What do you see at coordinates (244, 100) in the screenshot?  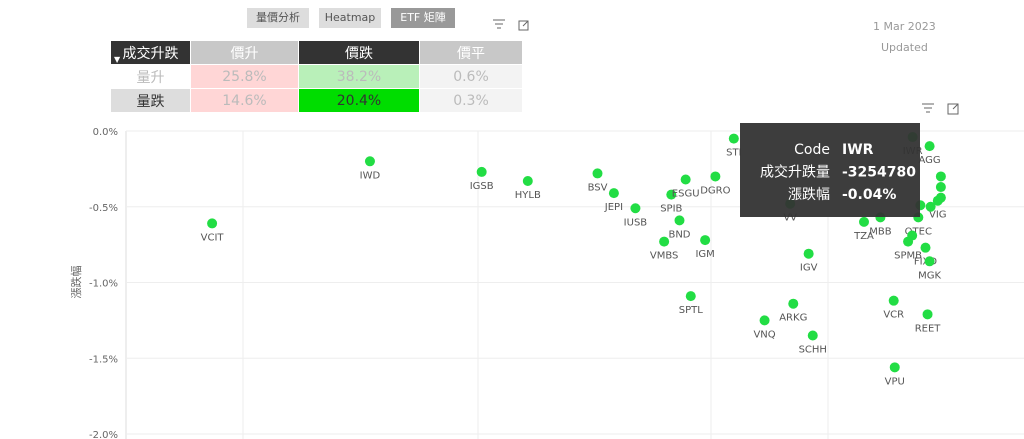 I see `cell: 14.6%` at bounding box center [244, 100].